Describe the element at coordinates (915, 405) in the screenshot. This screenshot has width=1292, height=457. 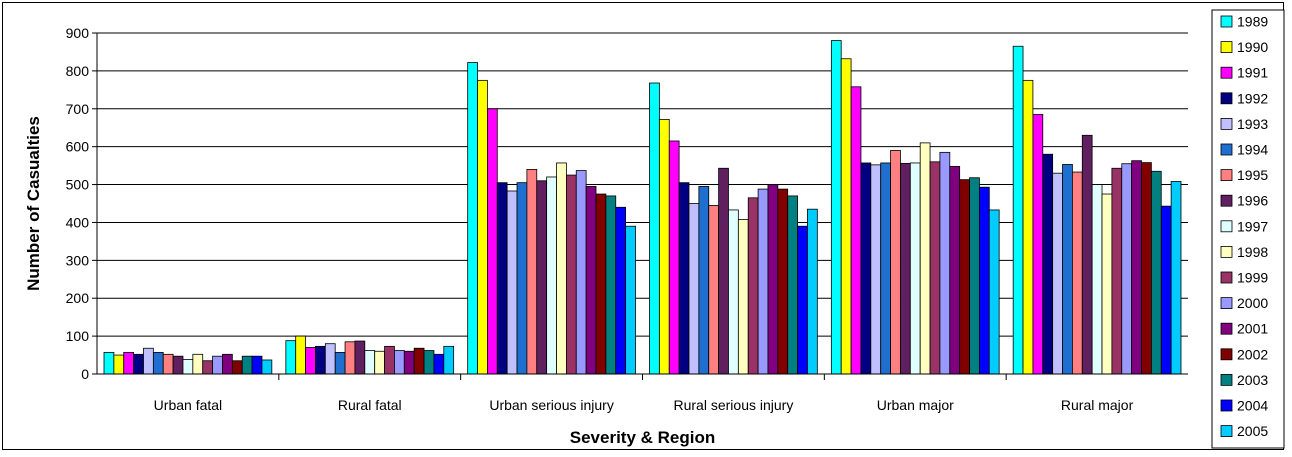
I see `x-tick-label: Urban major` at that location.